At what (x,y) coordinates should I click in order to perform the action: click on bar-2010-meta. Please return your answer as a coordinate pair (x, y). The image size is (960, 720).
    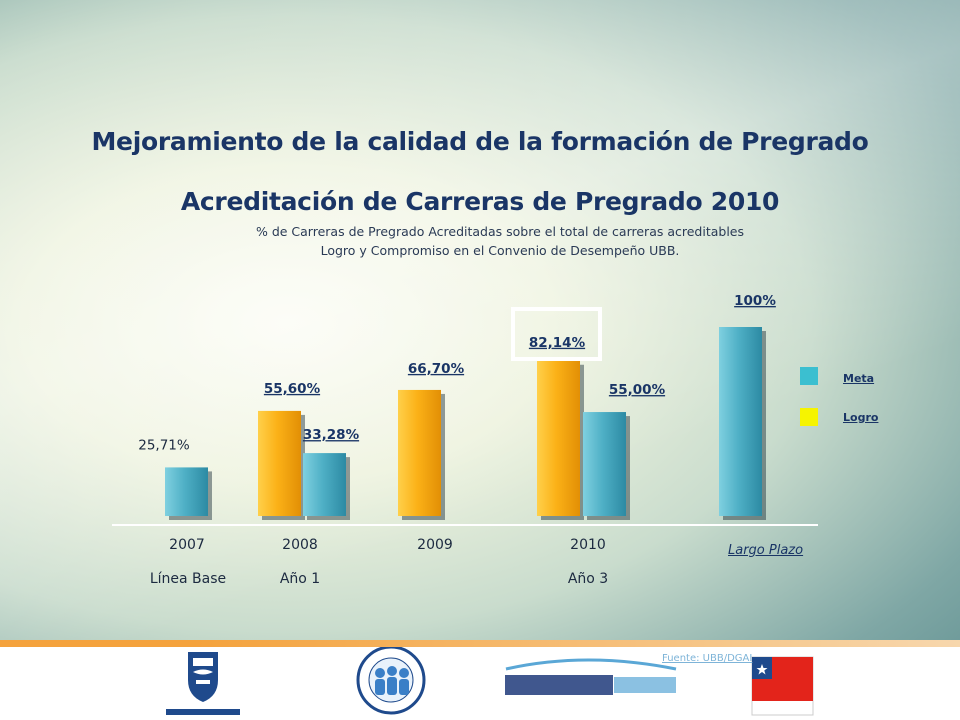
    Looking at the image, I should click on (604, 464).